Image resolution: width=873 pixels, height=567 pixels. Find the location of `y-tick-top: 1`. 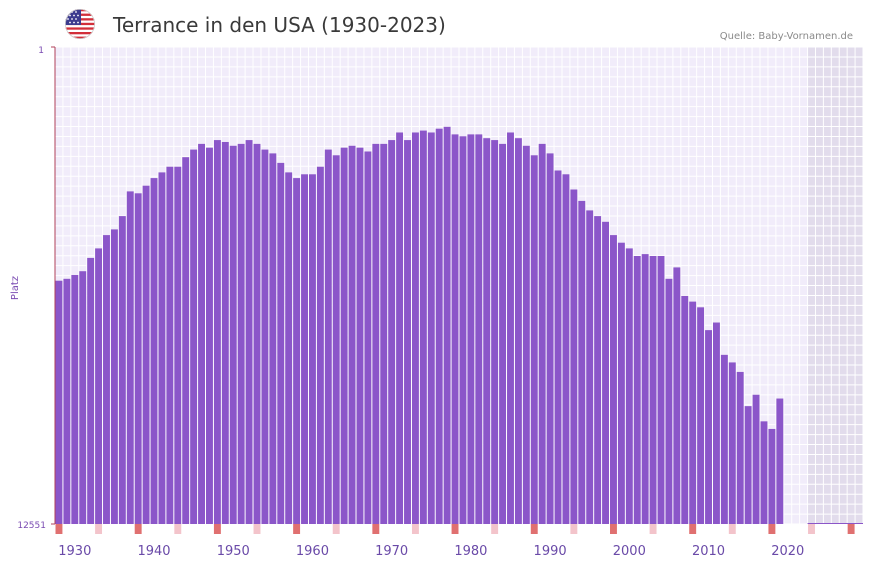

y-tick-top: 1 is located at coordinates (41, 51).